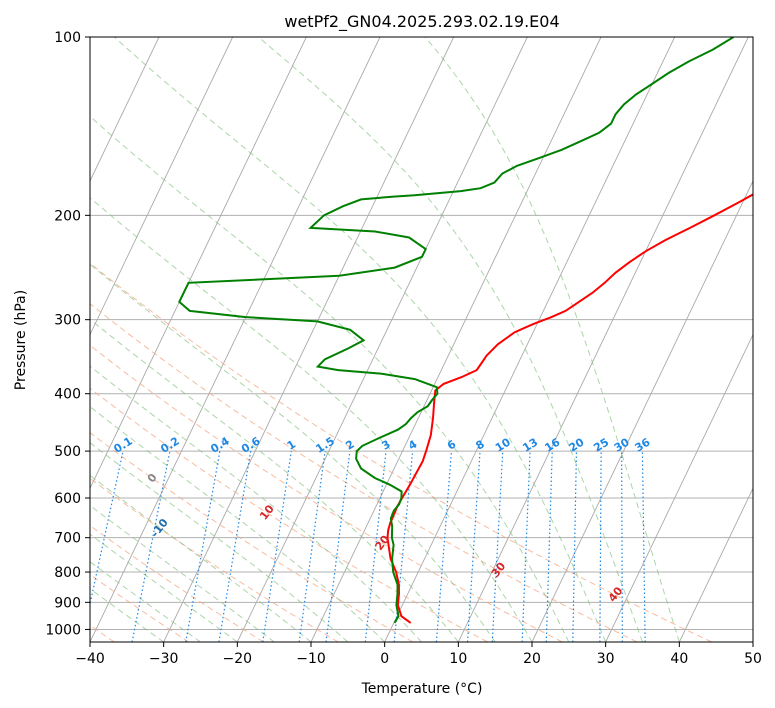 This screenshot has width=775, height=708. Describe the element at coordinates (421, 22) in the screenshot. I see `chart-title: wetPf2_GN04.2025.293.02.19.E04` at that location.